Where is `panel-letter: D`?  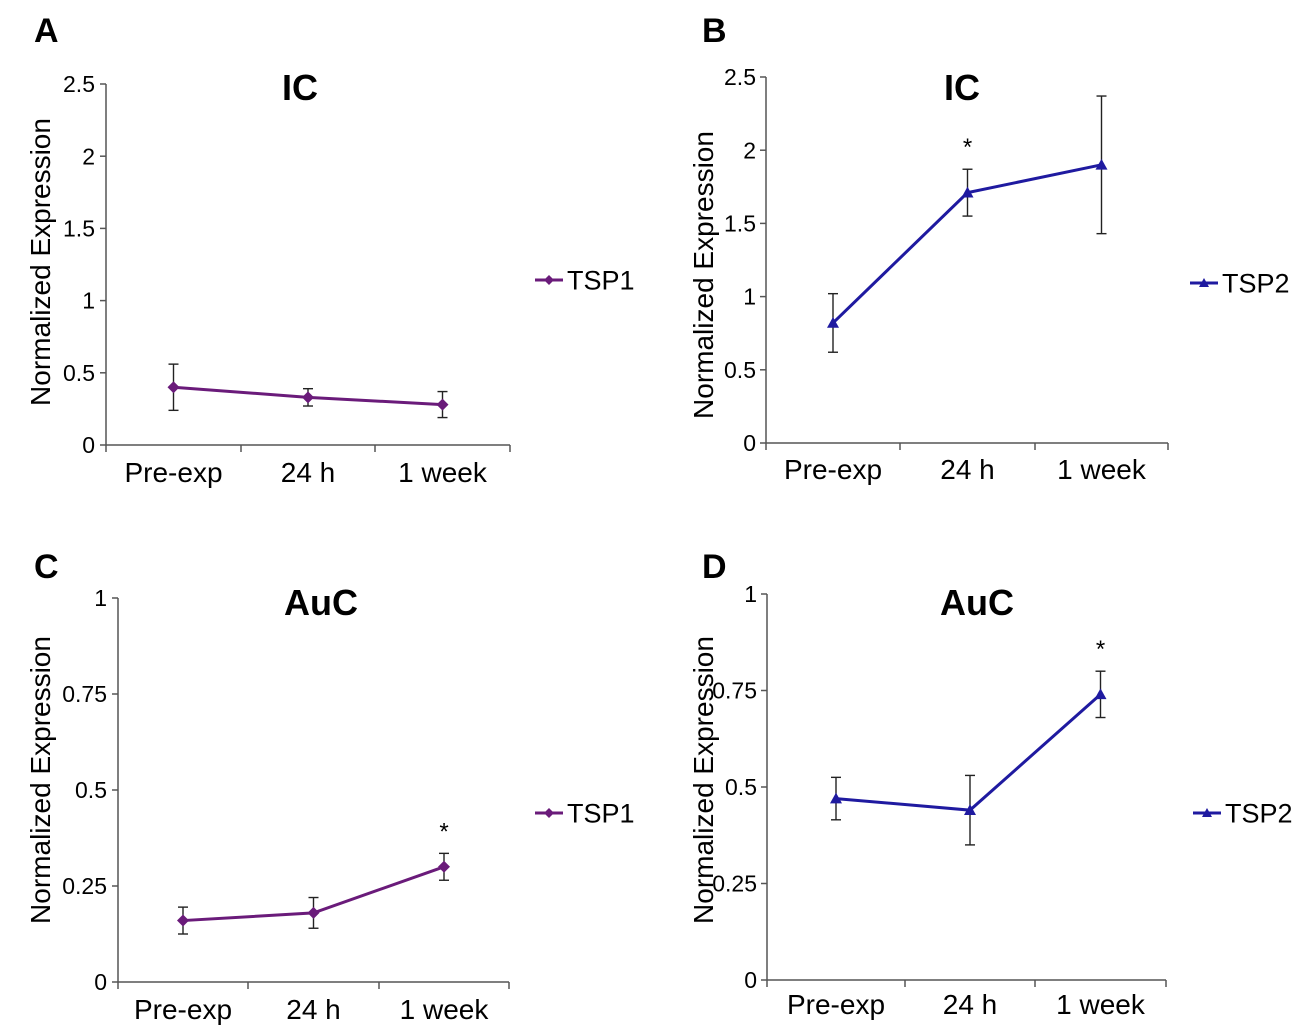 panel-letter: D is located at coordinates (714, 567).